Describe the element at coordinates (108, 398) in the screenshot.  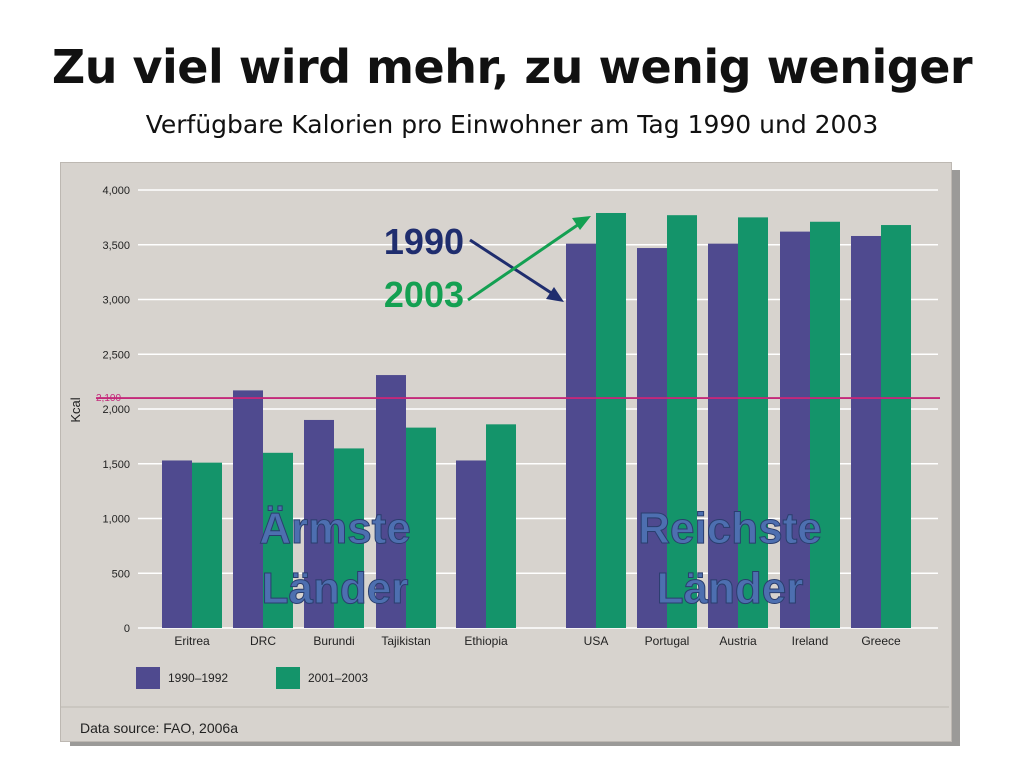
I see `reference-line-label: 2,100` at that location.